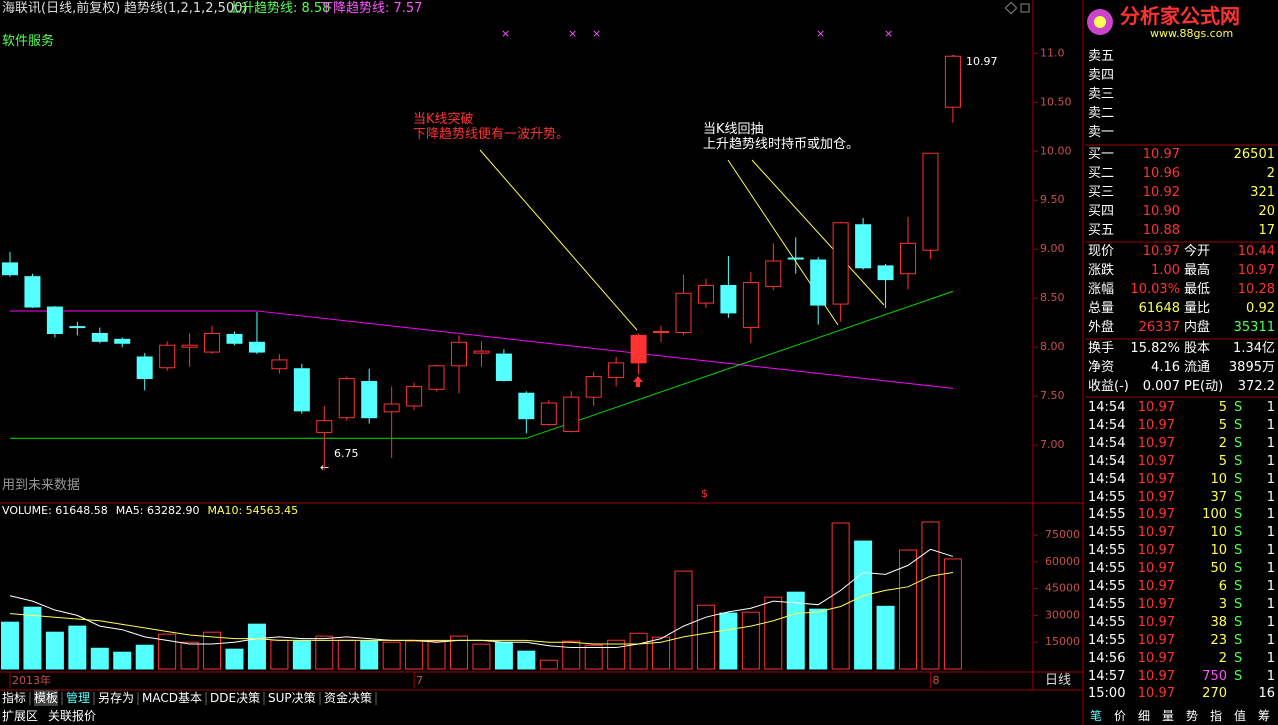 The width and height of the screenshot is (1278, 725). What do you see at coordinates (1260, 308) in the screenshot?
I see `stat-value: 0.92` at bounding box center [1260, 308].